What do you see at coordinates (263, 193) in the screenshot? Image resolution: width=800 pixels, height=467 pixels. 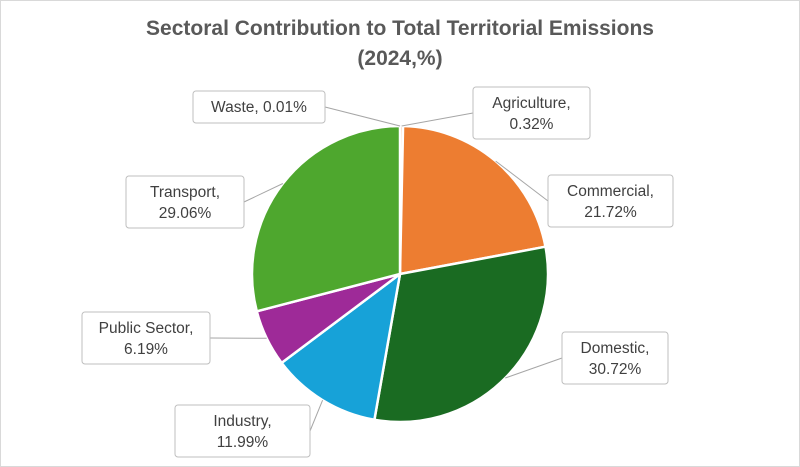 I see `leader-line-transport` at bounding box center [263, 193].